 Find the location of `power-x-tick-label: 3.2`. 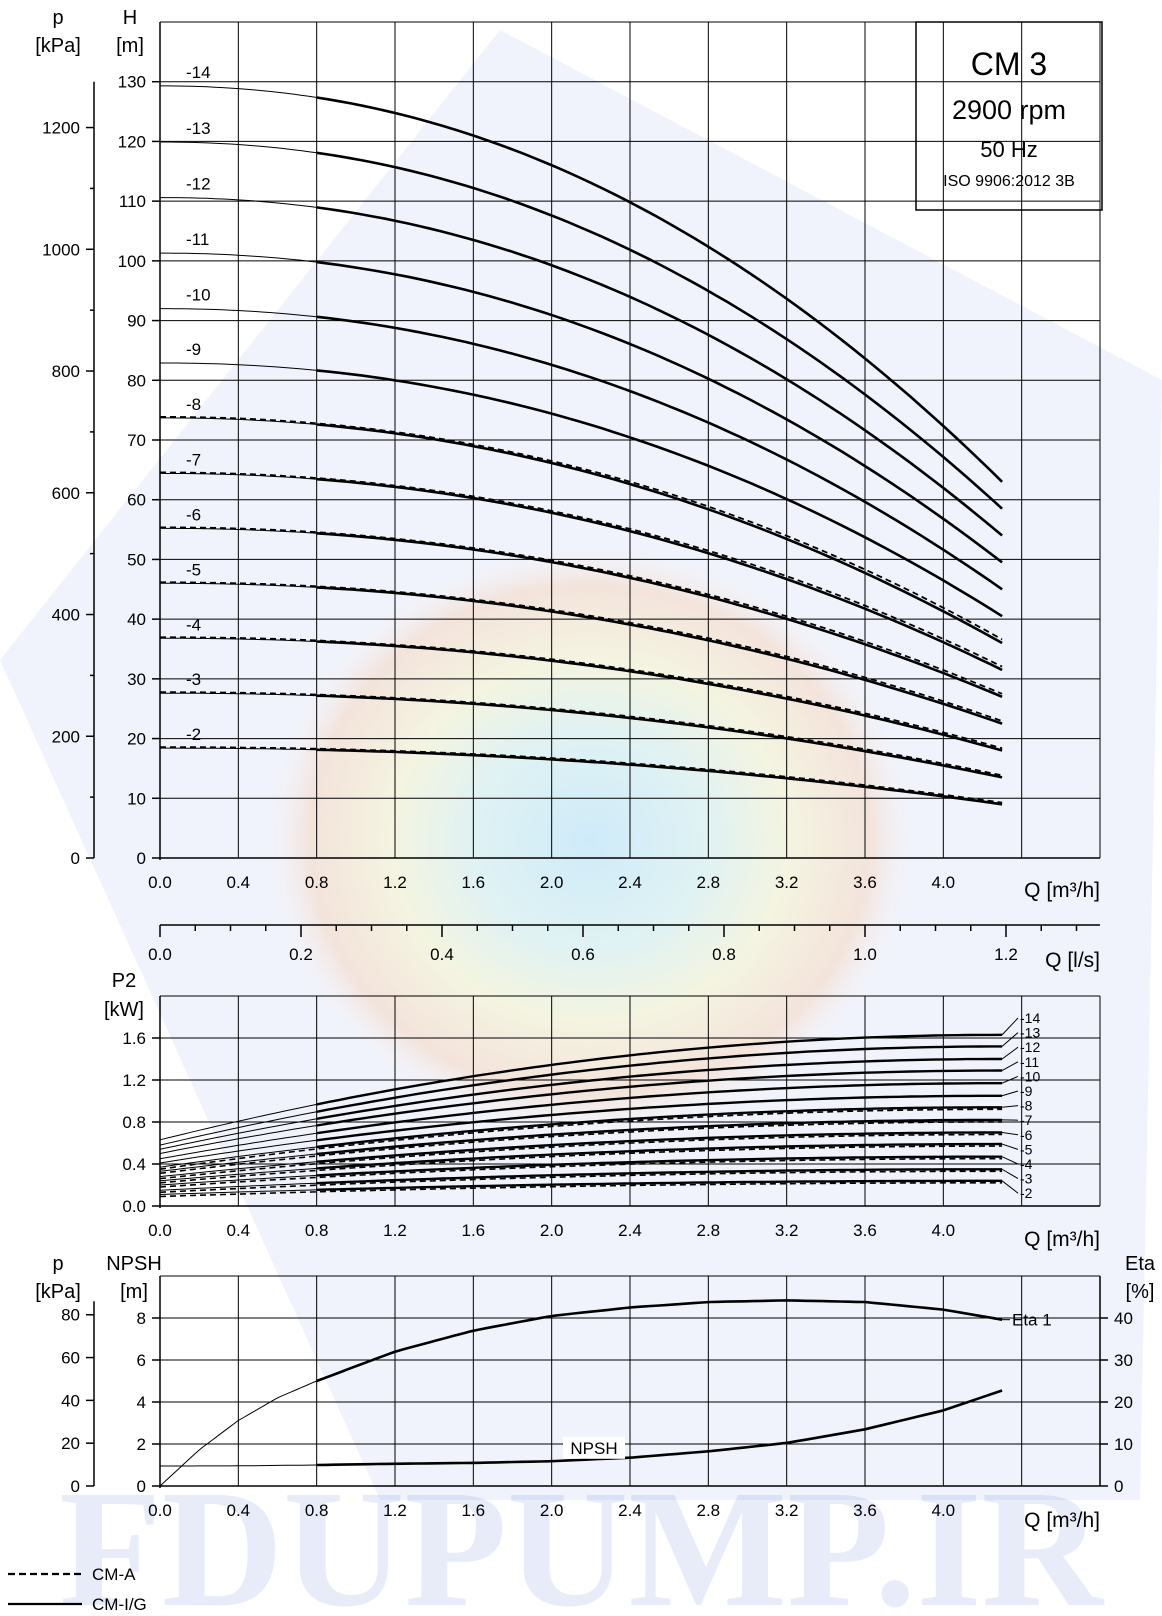

power-x-tick-label: 3.2 is located at coordinates (787, 1230).